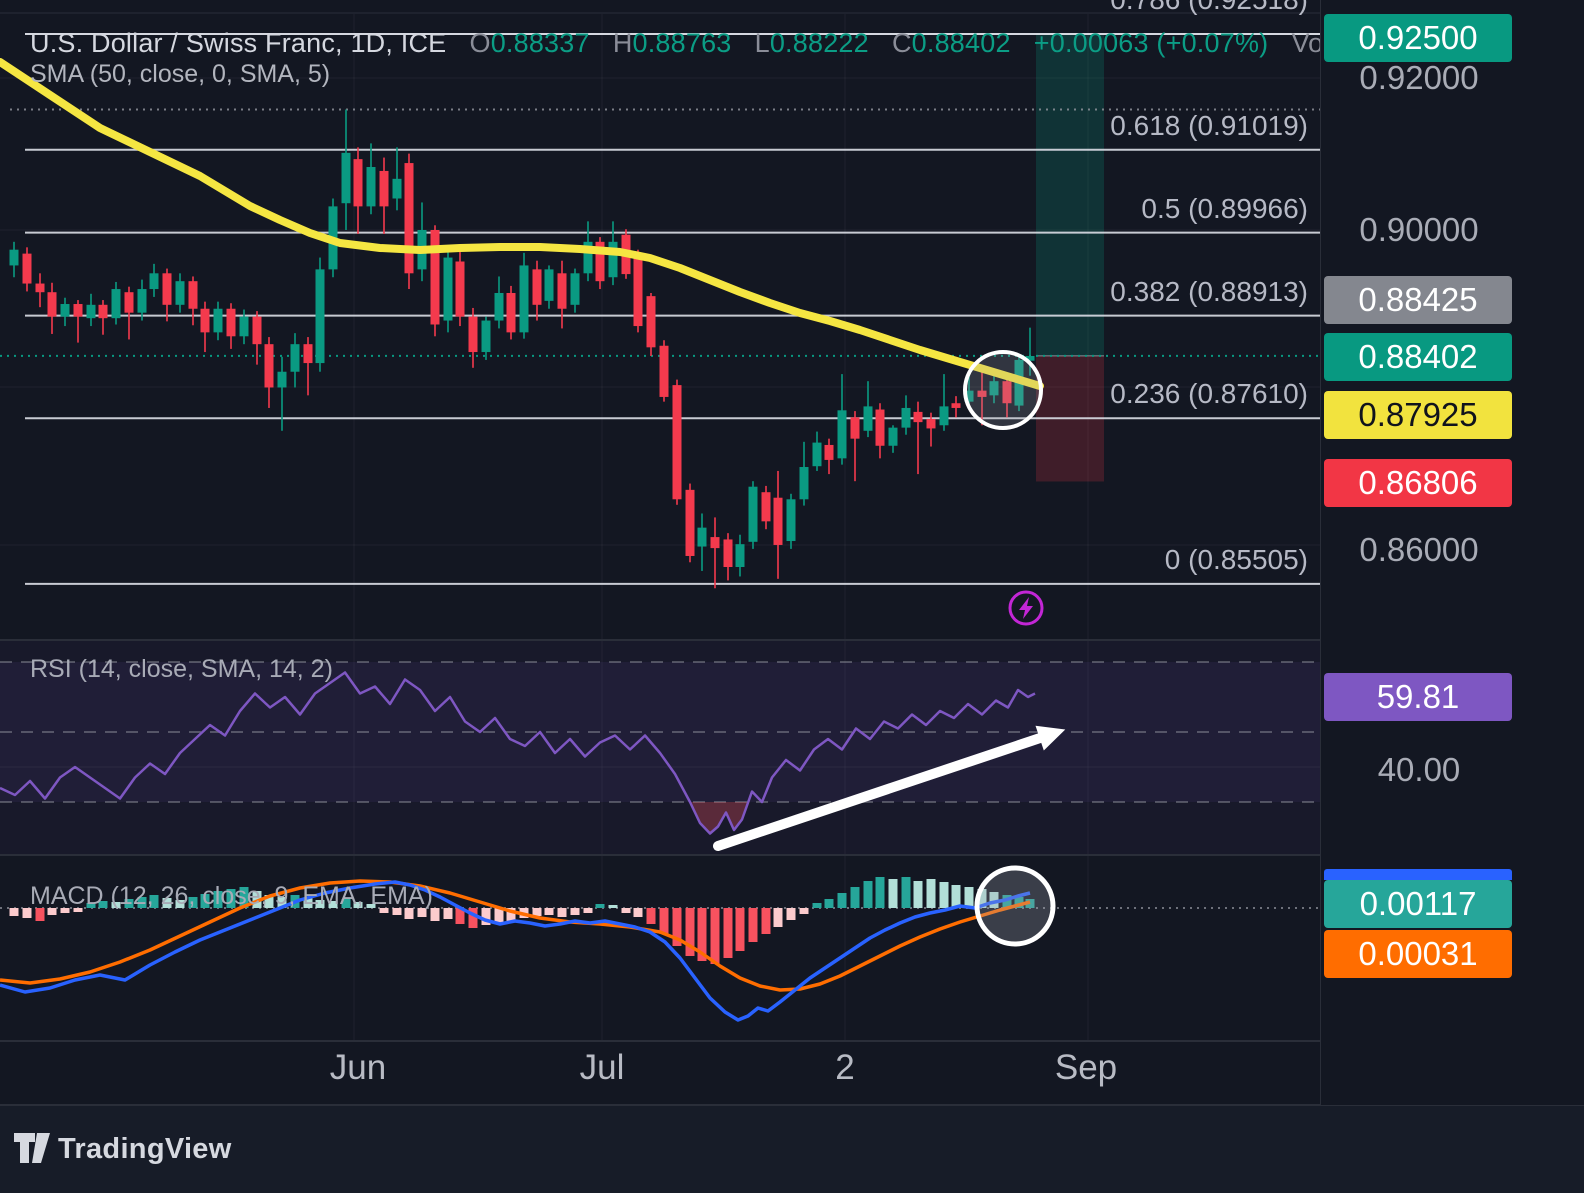 This screenshot has height=1193, width=1584. I want to click on fib-level-label: 0 (0.85505), so click(1236, 559).